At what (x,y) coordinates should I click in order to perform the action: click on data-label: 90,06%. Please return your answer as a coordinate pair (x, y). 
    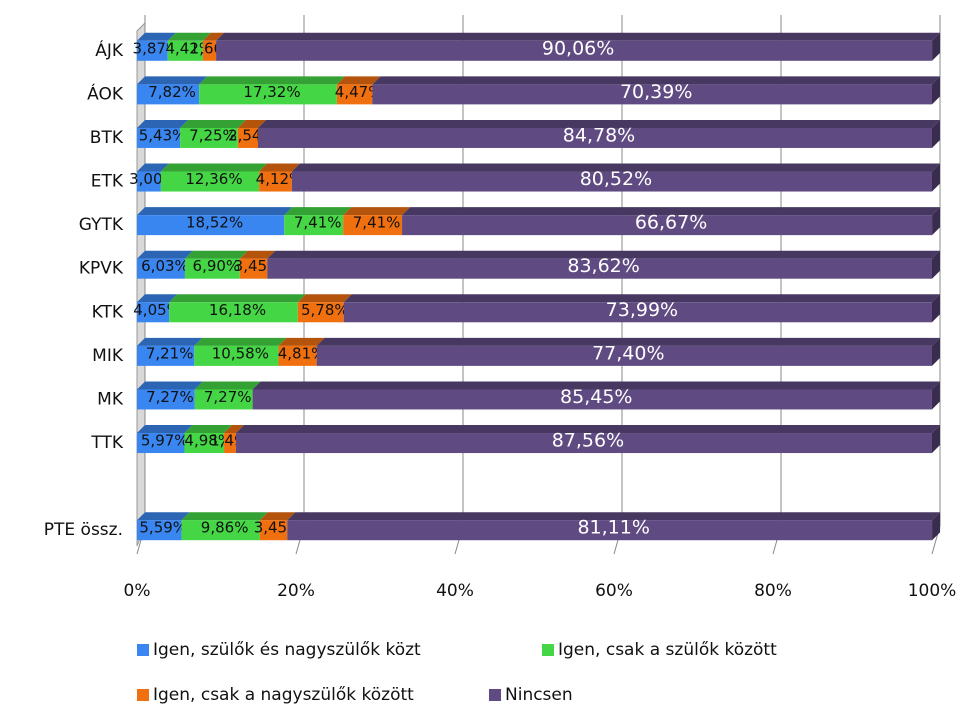
    Looking at the image, I should click on (578, 48).